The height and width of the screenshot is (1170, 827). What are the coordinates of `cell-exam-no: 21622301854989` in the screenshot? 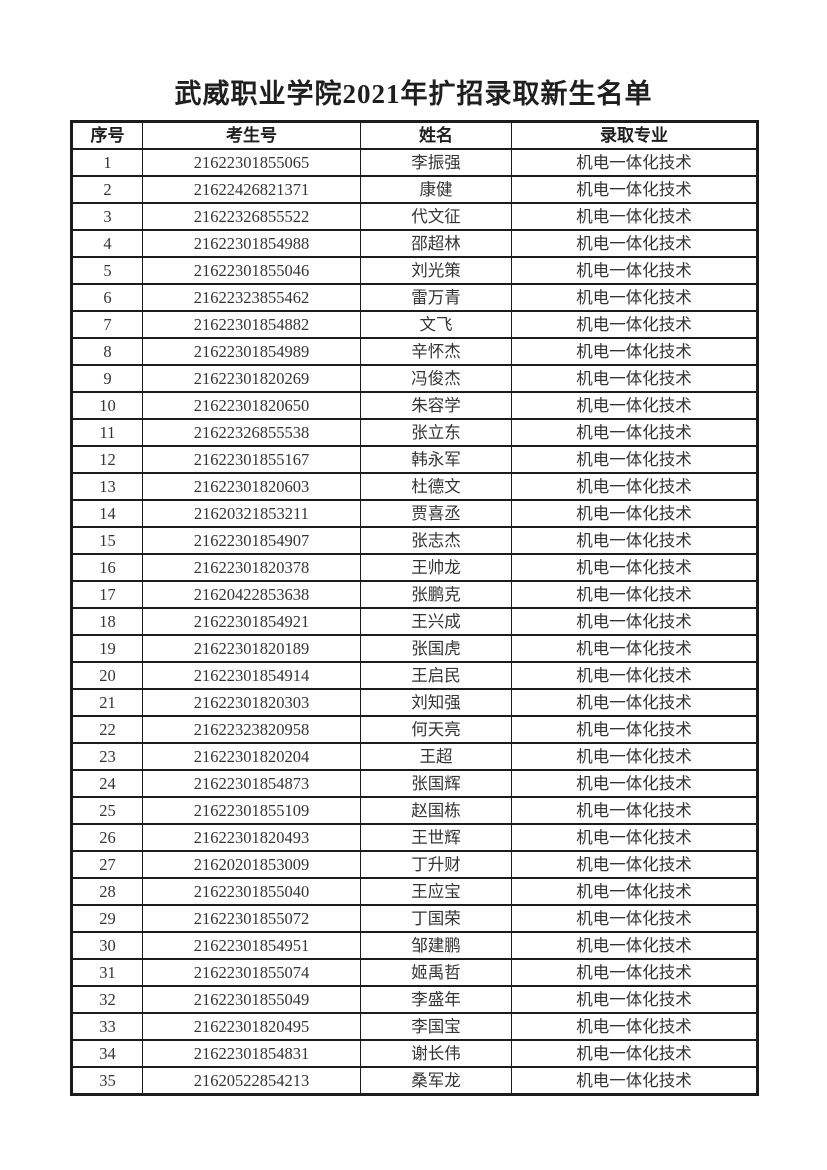 It's located at (251, 351).